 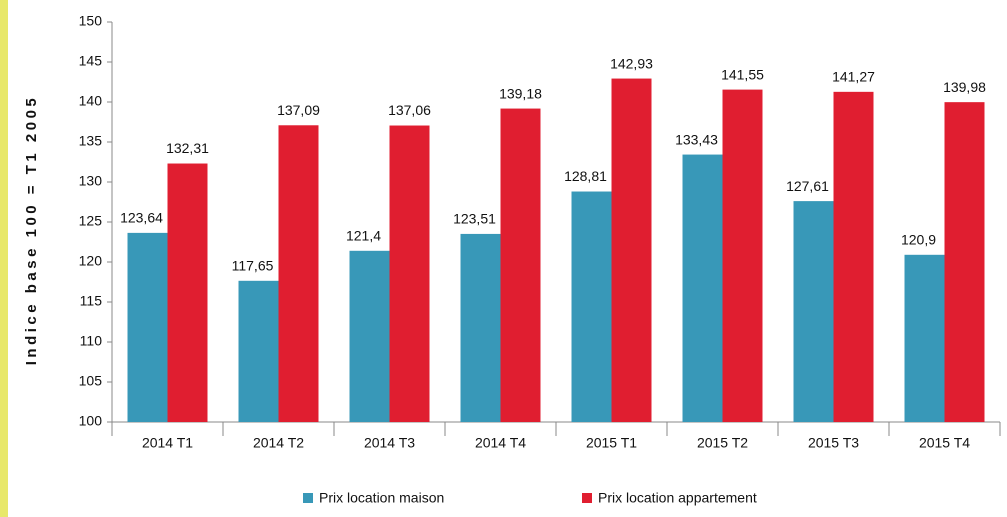 I want to click on y-tick-label: 130, so click(x=91, y=181).